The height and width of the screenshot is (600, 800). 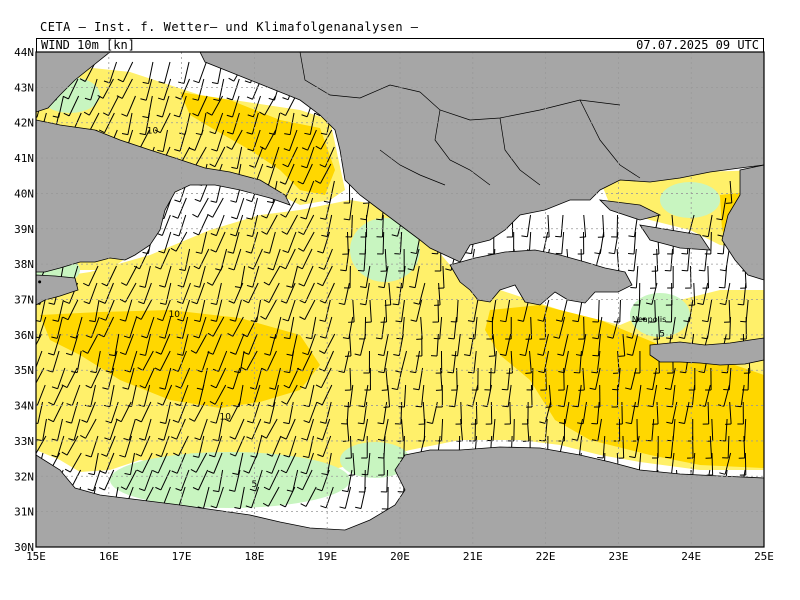 What do you see at coordinates (57, 290) in the screenshot?
I see `sicily-landmass` at bounding box center [57, 290].